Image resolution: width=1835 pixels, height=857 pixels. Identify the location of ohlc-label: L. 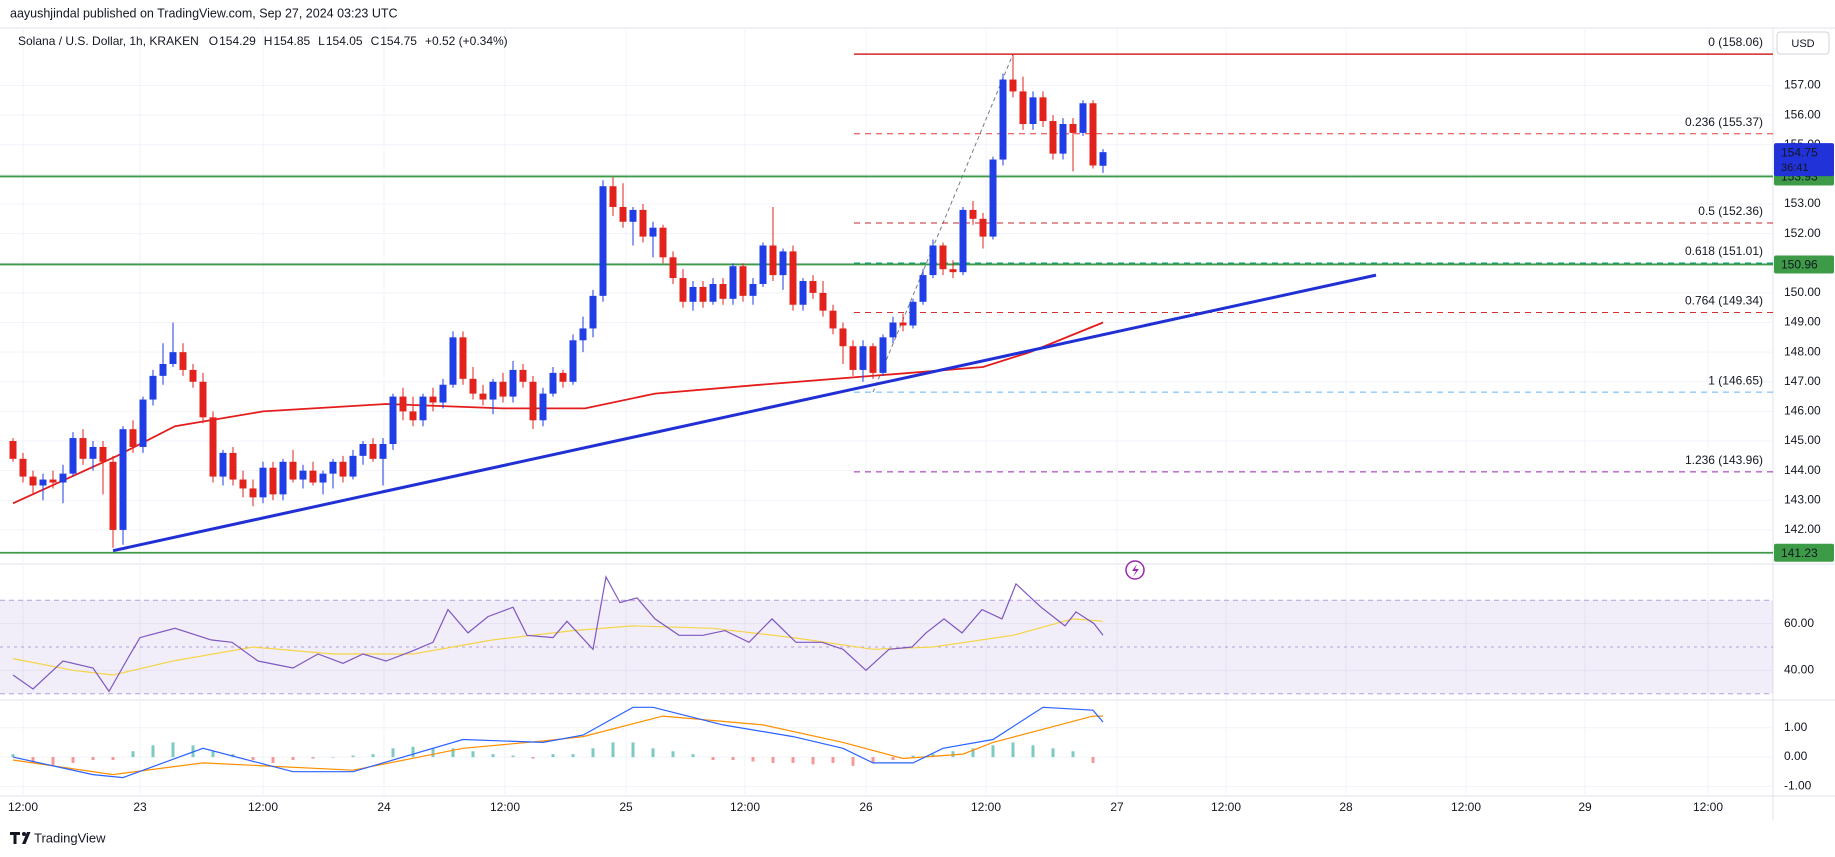
(321, 41).